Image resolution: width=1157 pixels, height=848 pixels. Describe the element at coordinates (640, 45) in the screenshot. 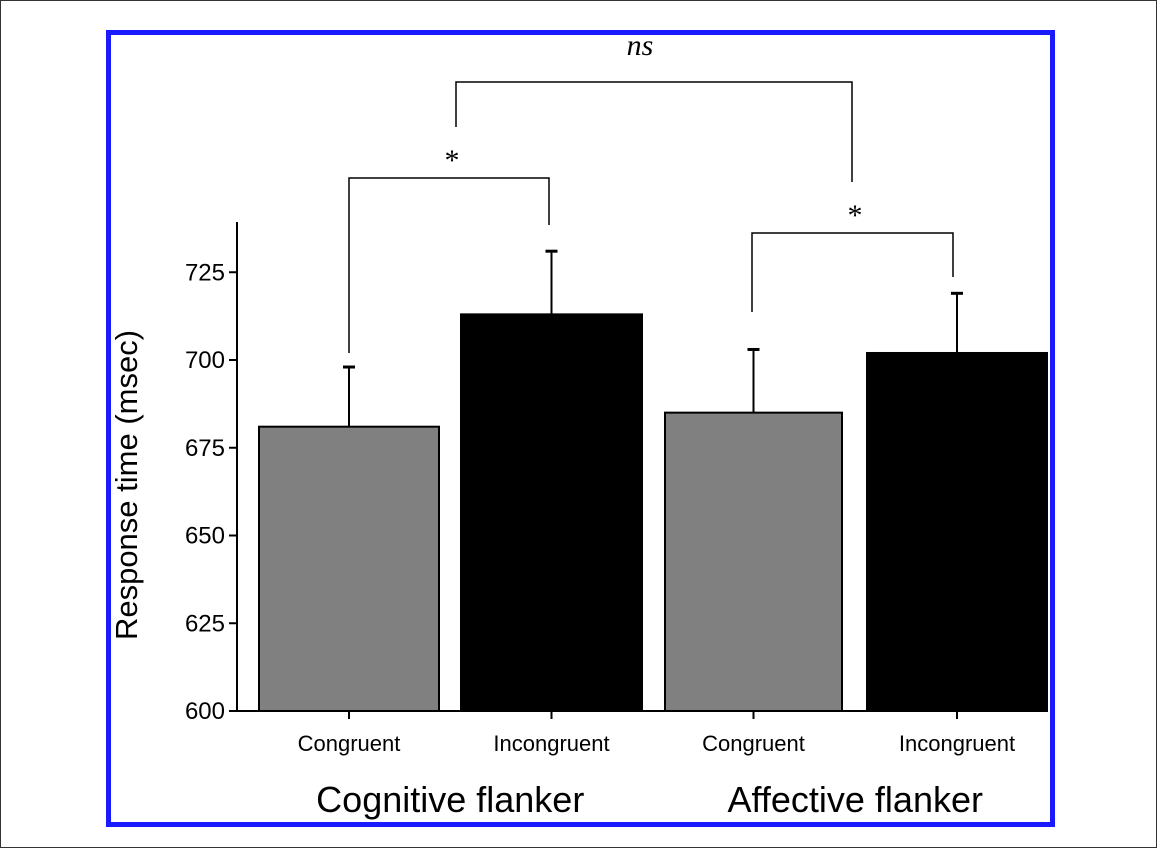

I see `significance-label: ns` at that location.